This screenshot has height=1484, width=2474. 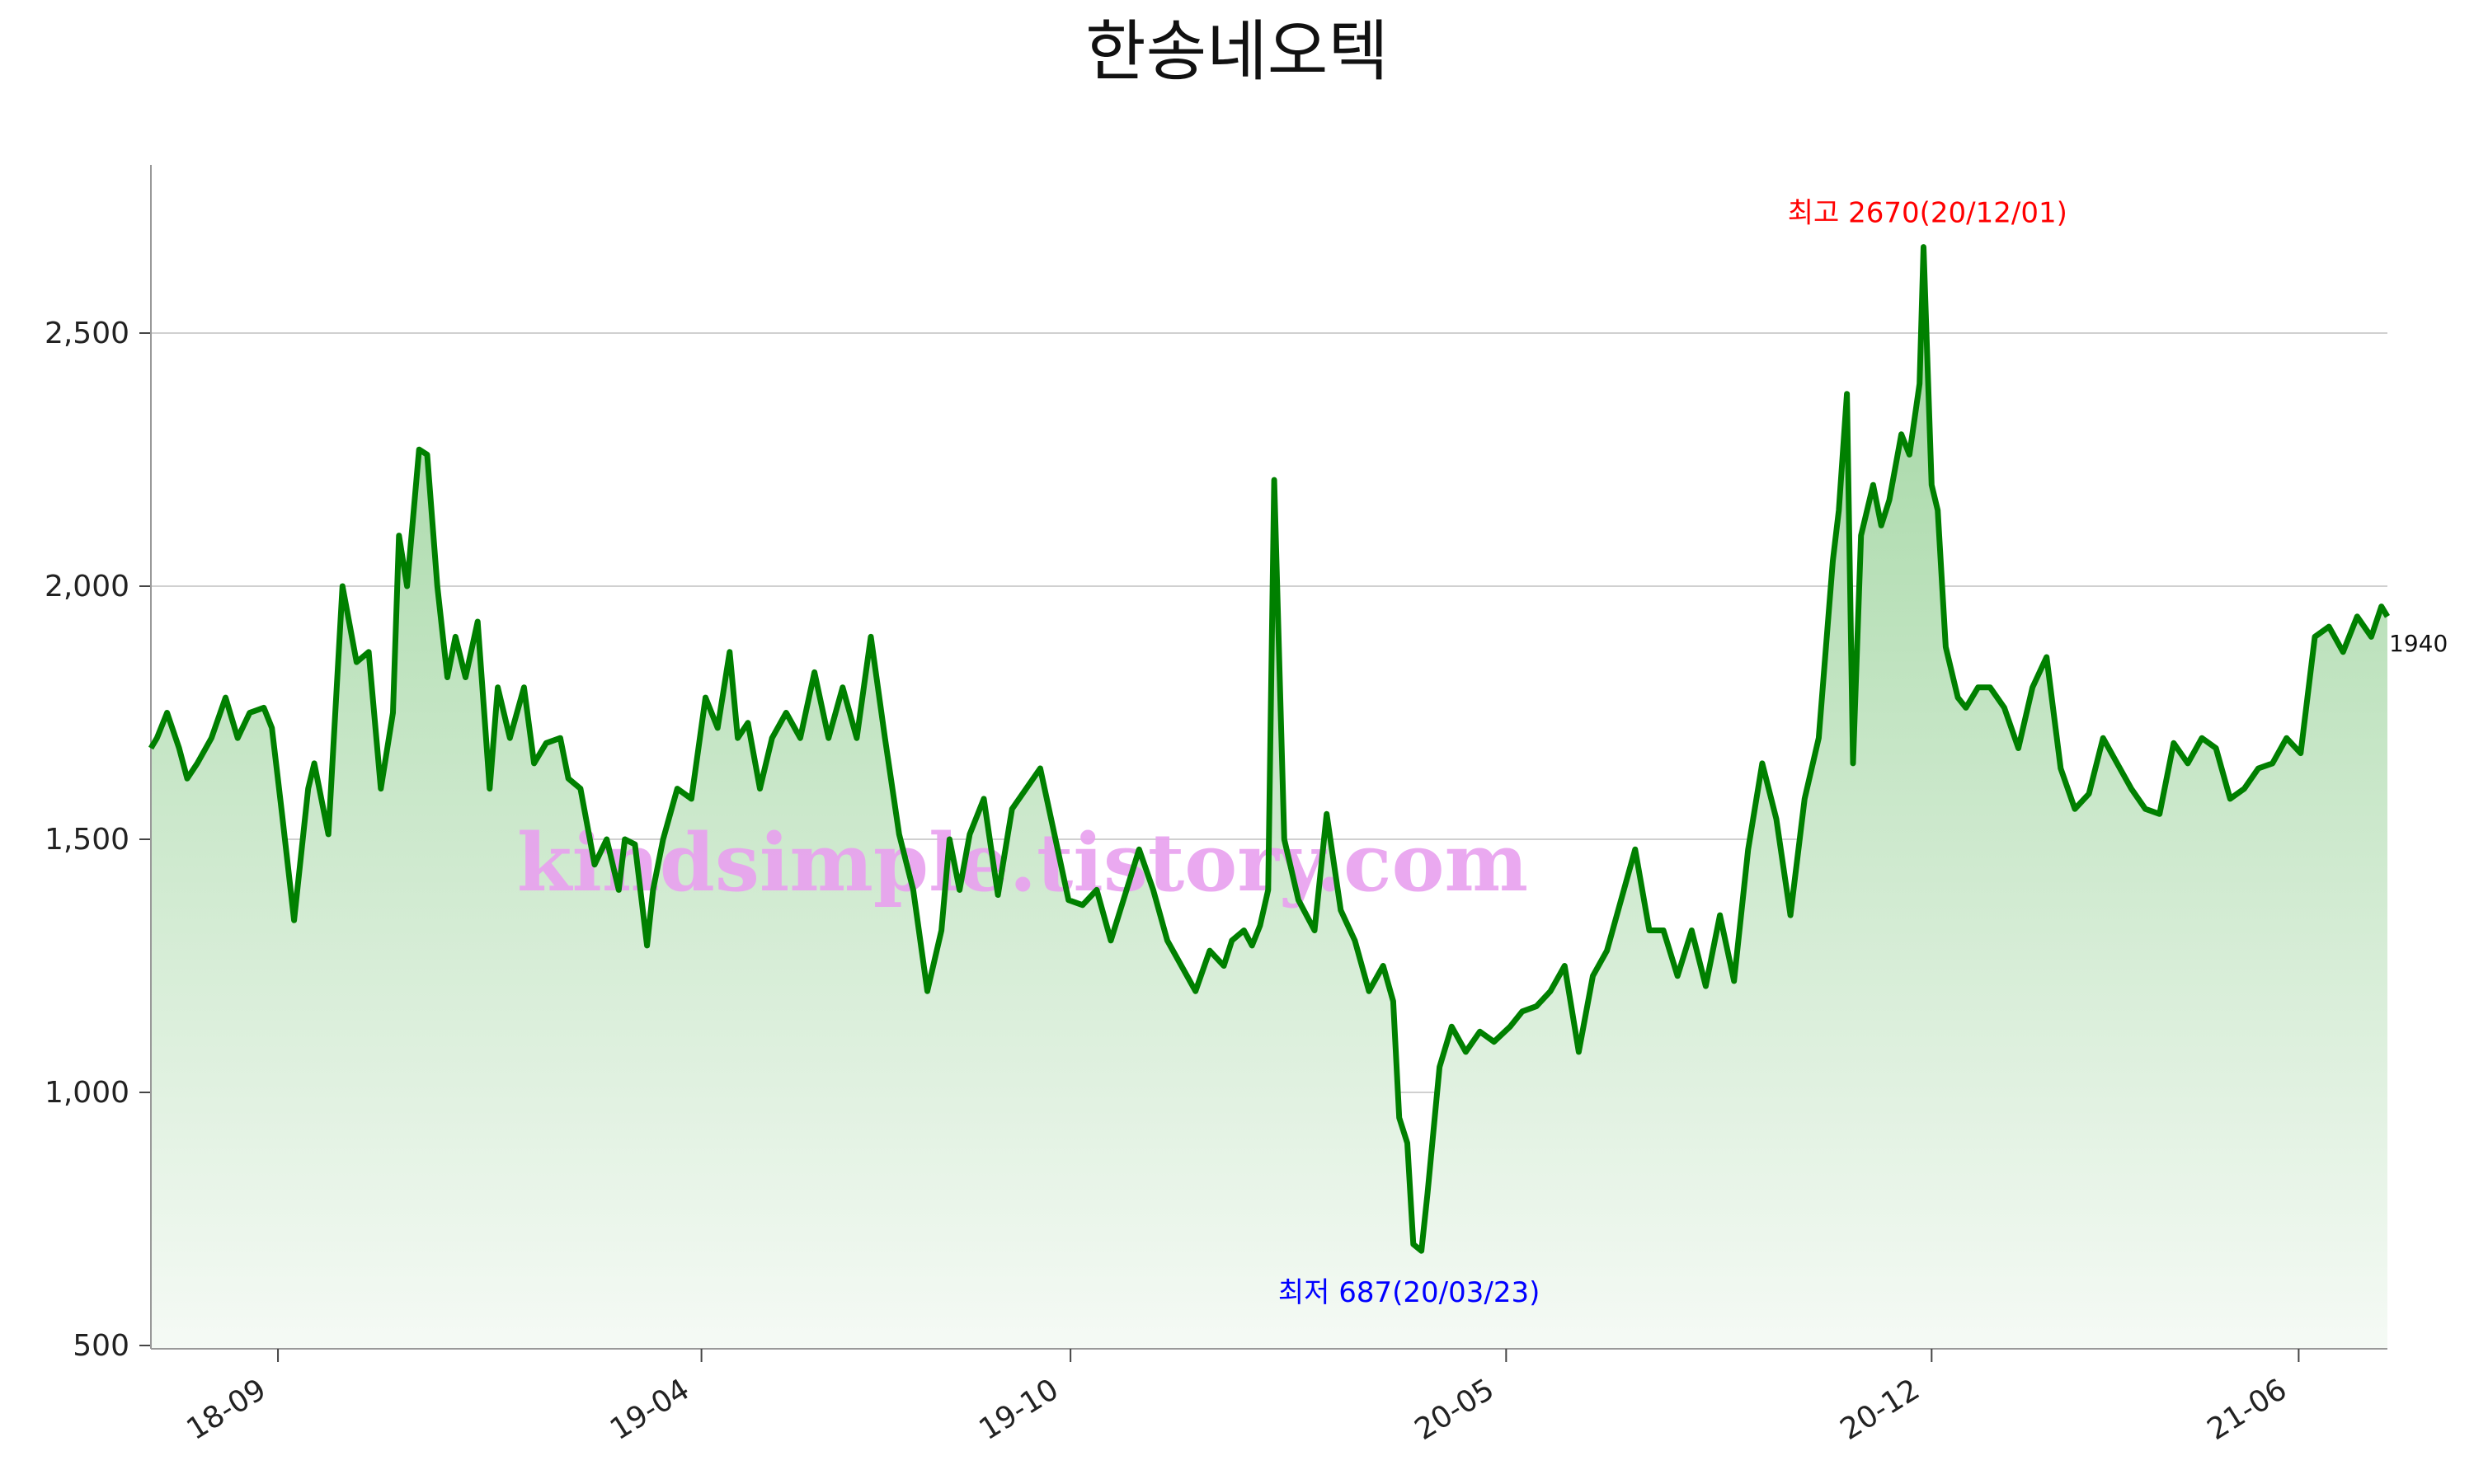 I want to click on min-annotation: 최저 687(20/03/23), so click(x=1409, y=1292).